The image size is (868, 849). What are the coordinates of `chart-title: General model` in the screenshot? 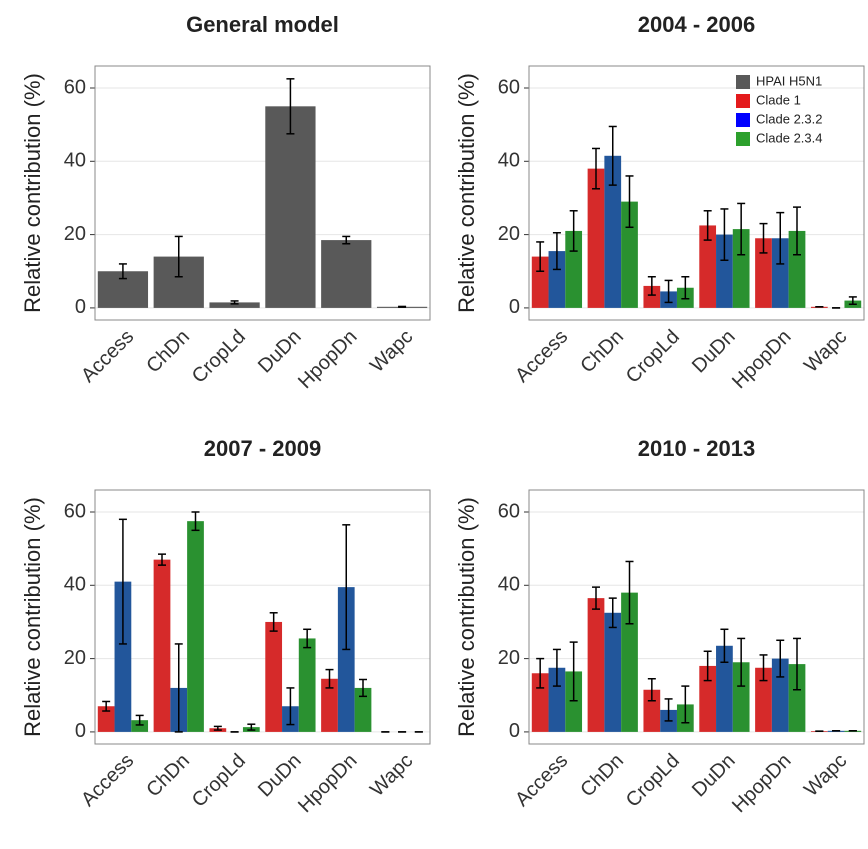 It's located at (262, 24).